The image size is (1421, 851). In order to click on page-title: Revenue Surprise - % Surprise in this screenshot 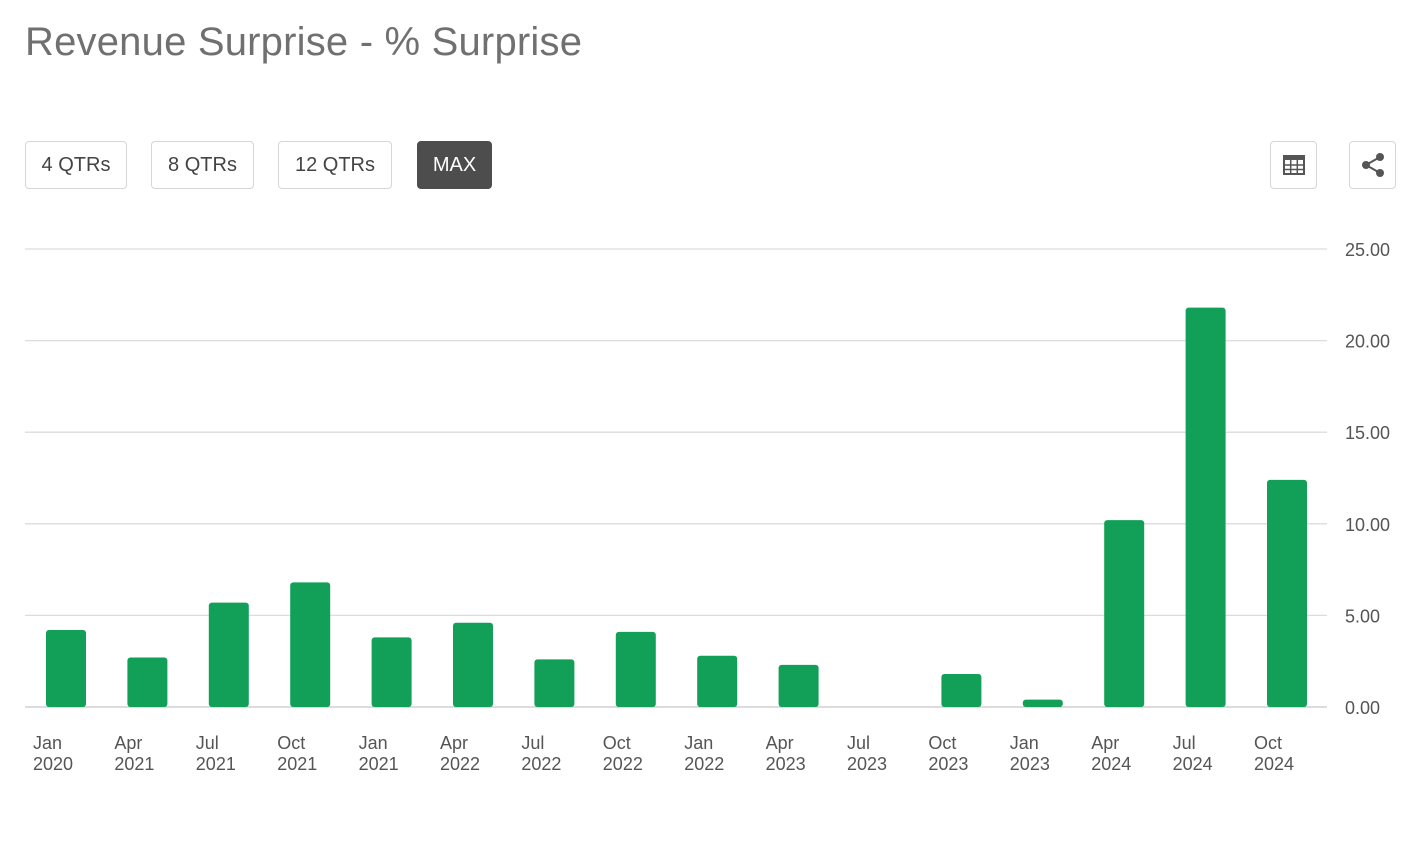, I will do `click(304, 42)`.